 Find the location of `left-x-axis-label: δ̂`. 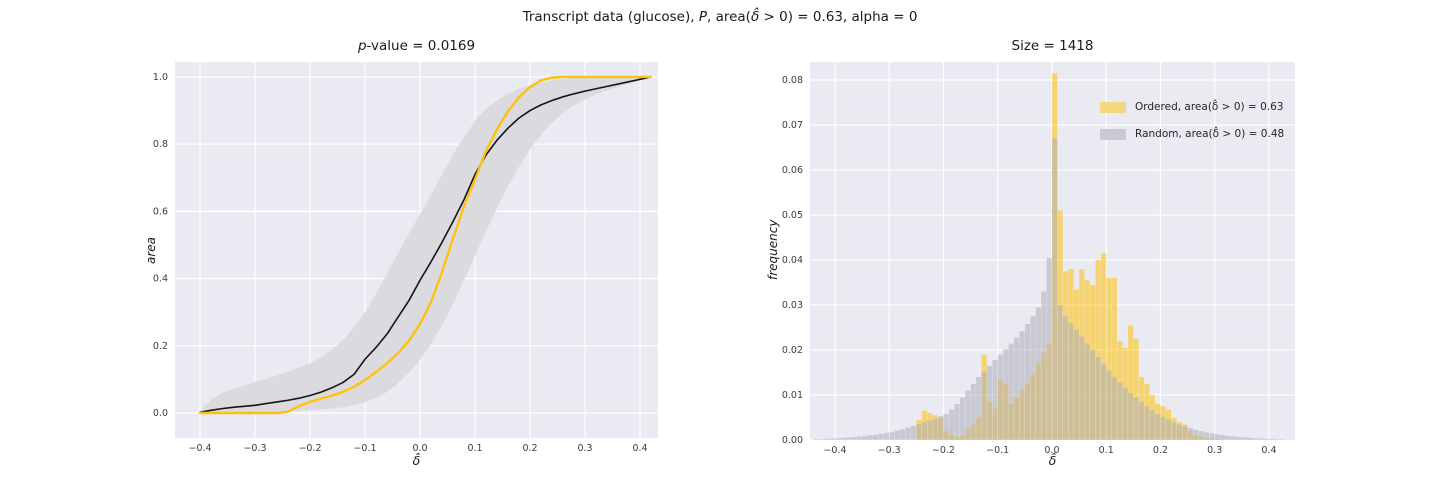

left-x-axis-label: δ̂ is located at coordinates (416, 460).